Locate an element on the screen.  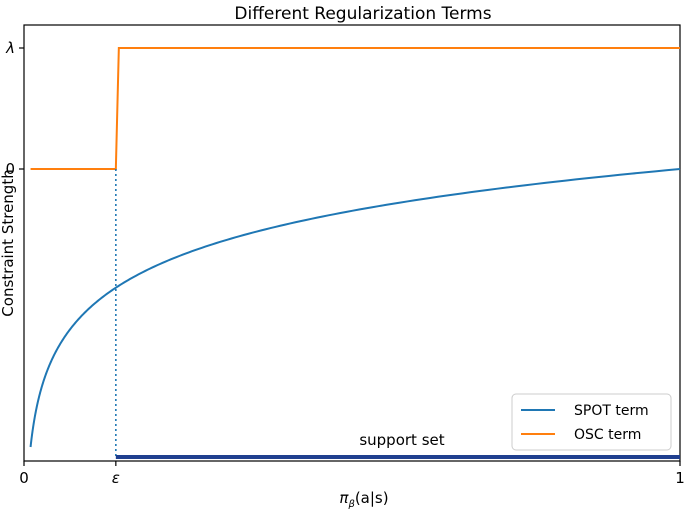
x-axis-label: πβ(a|s) is located at coordinates (363, 499).